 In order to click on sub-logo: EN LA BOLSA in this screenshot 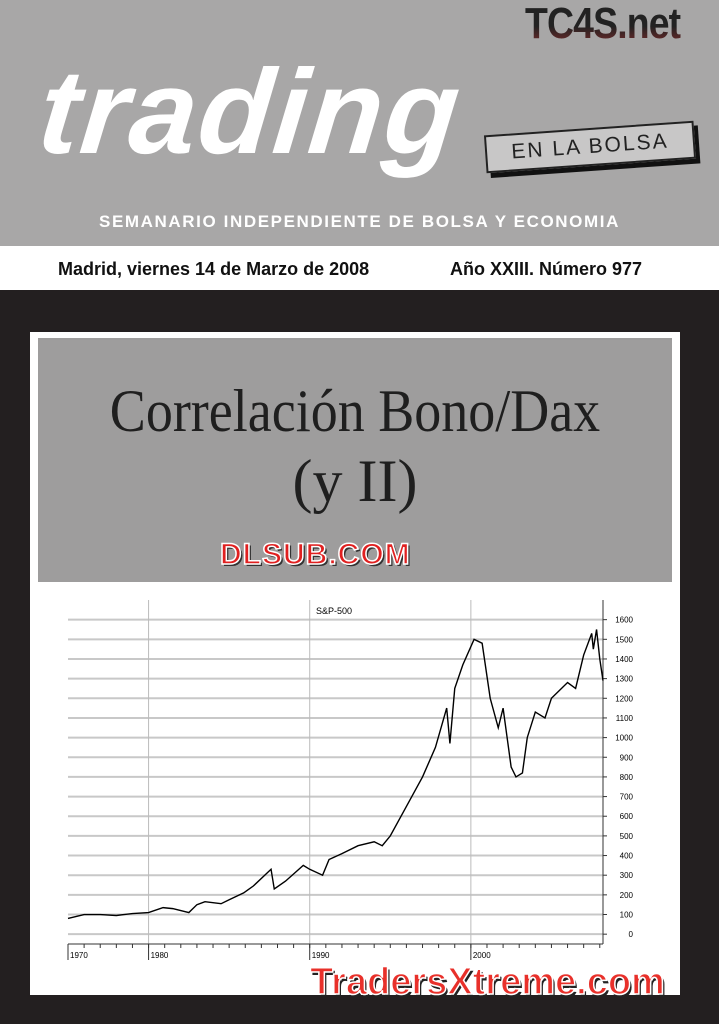, I will do `click(590, 147)`.